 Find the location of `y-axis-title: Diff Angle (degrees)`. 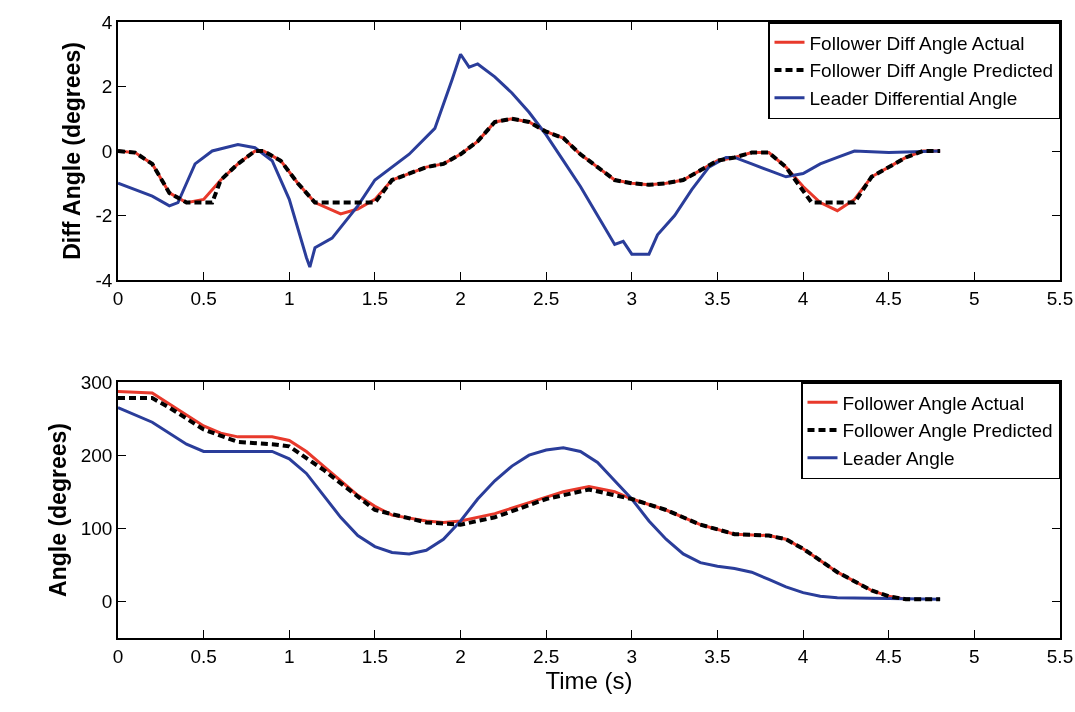

y-axis-title: Diff Angle (degrees) is located at coordinates (72, 151).